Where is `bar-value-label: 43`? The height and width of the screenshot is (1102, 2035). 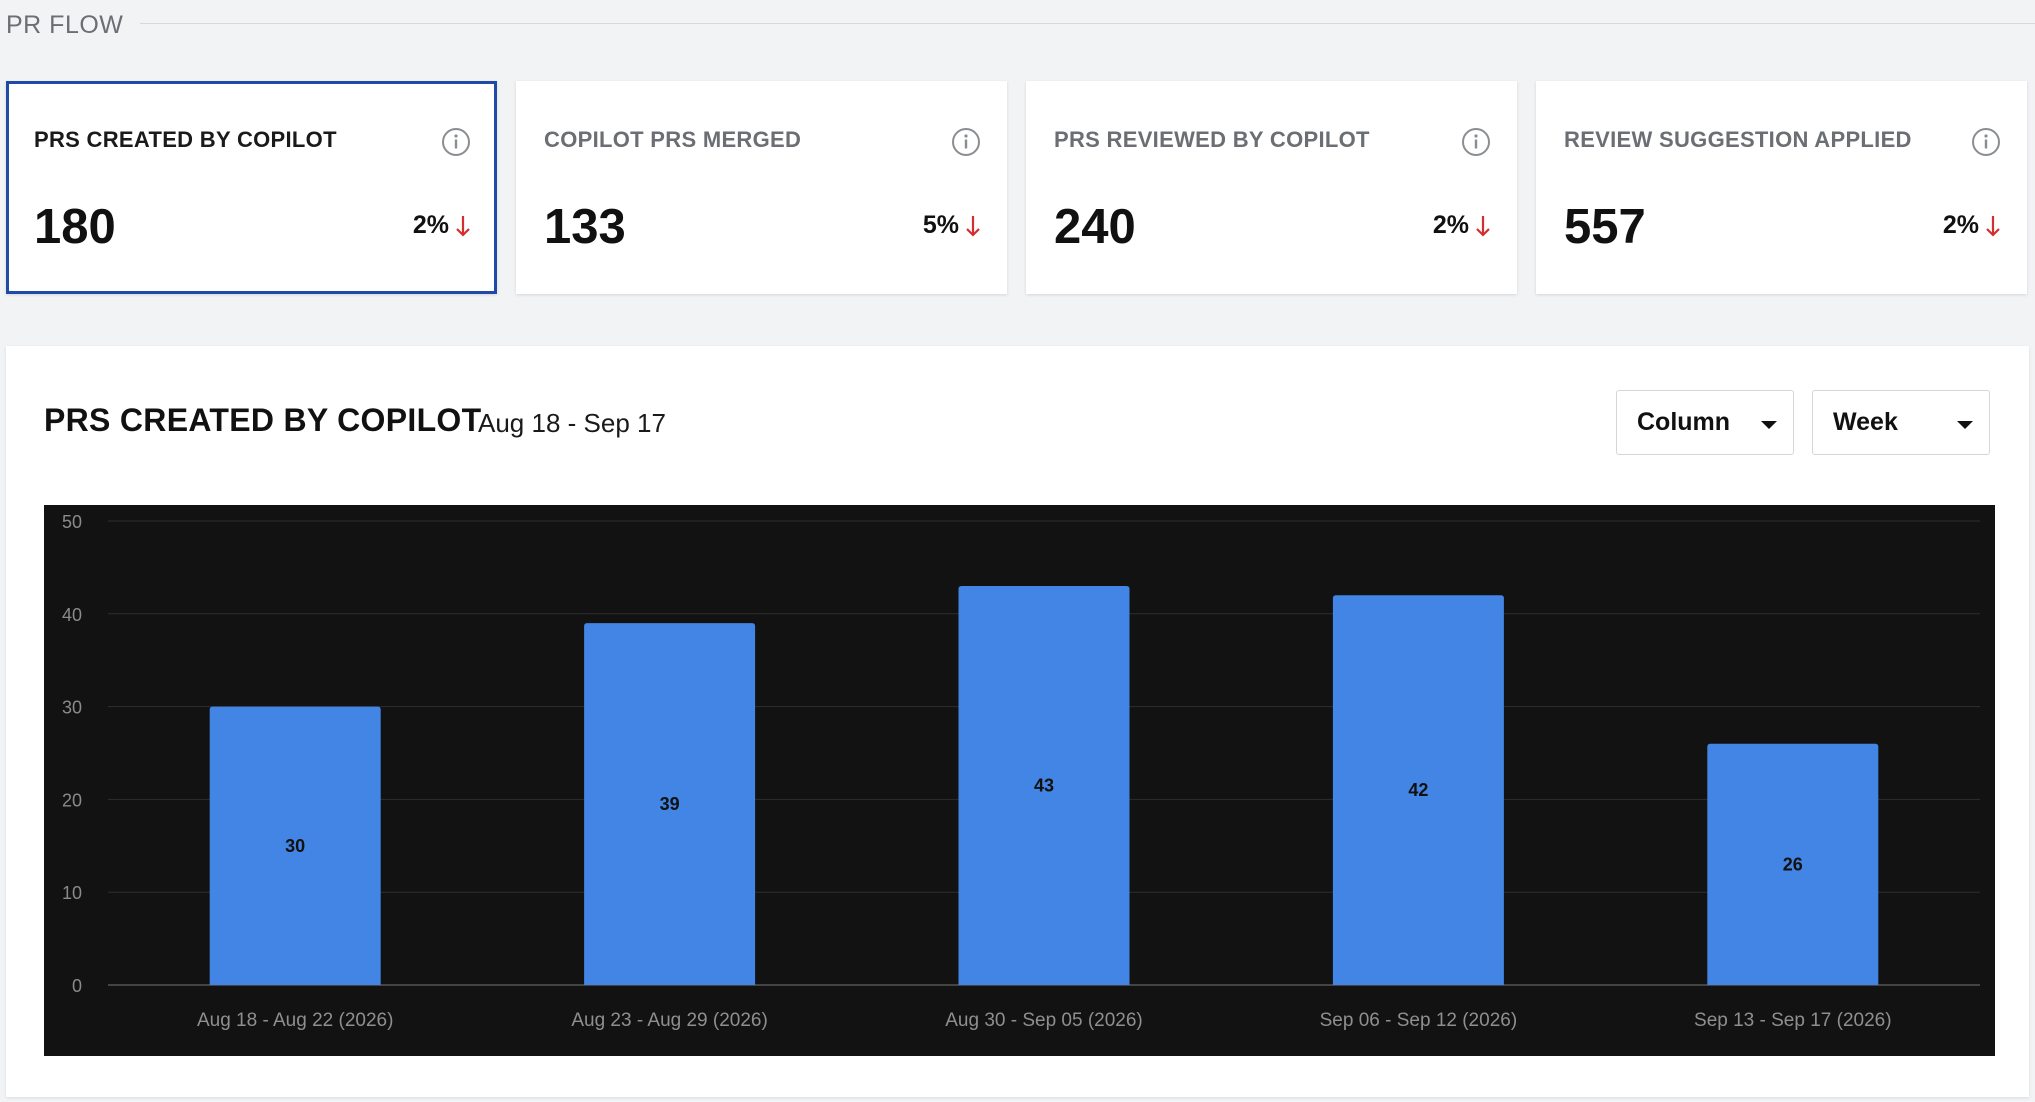
bar-value-label: 43 is located at coordinates (1044, 785).